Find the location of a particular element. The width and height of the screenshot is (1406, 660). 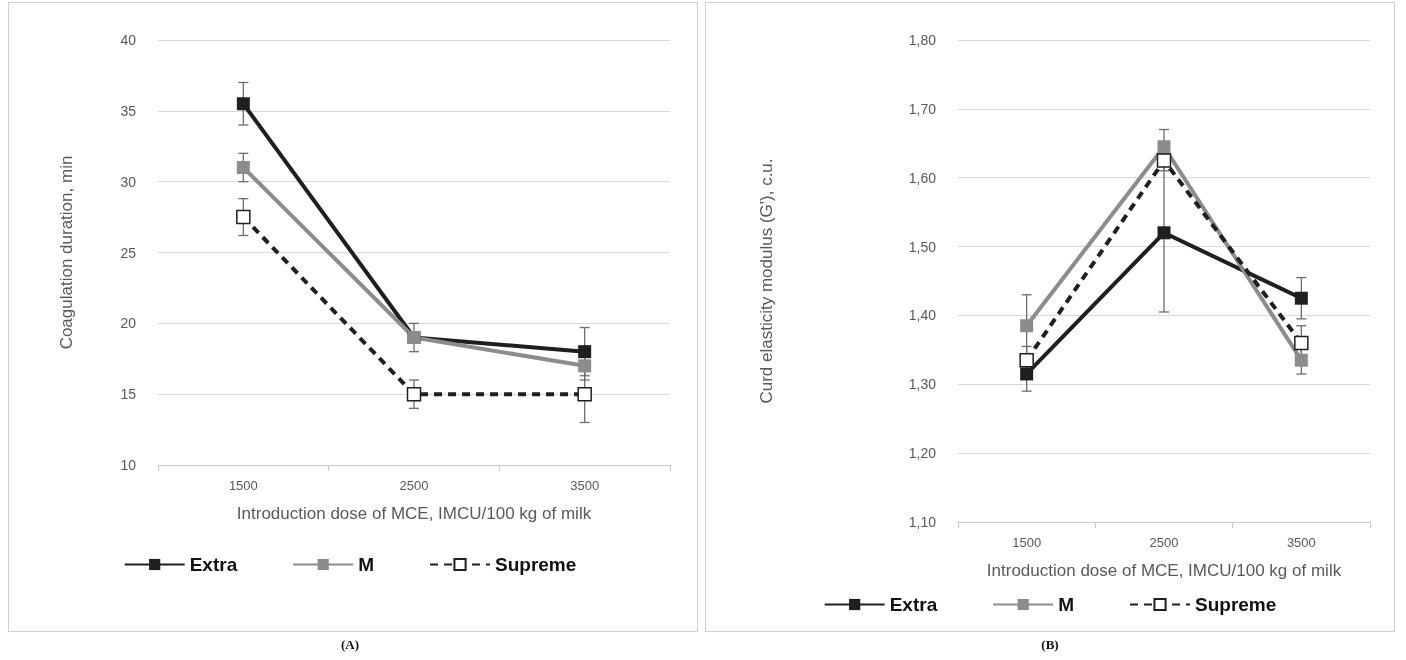

y-tick-label: 1,60 is located at coordinates (922, 177).